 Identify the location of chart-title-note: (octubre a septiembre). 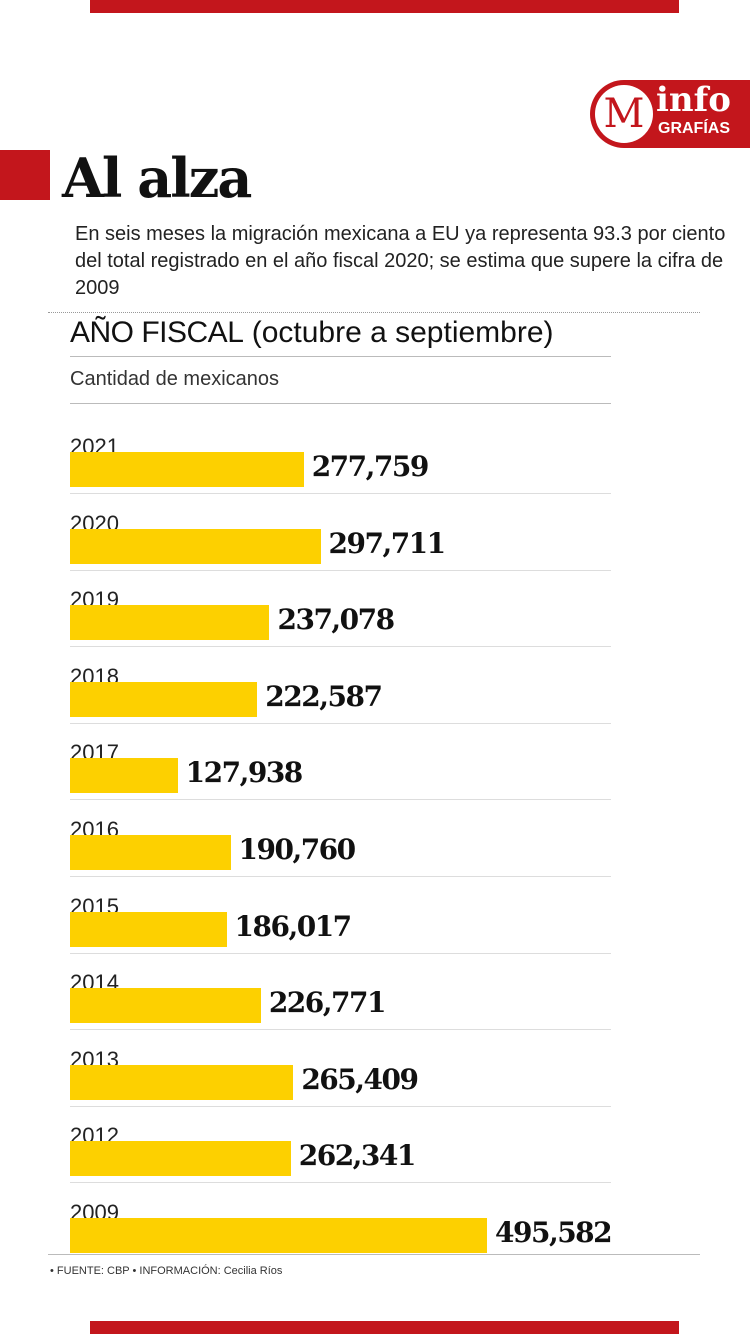
(402, 332).